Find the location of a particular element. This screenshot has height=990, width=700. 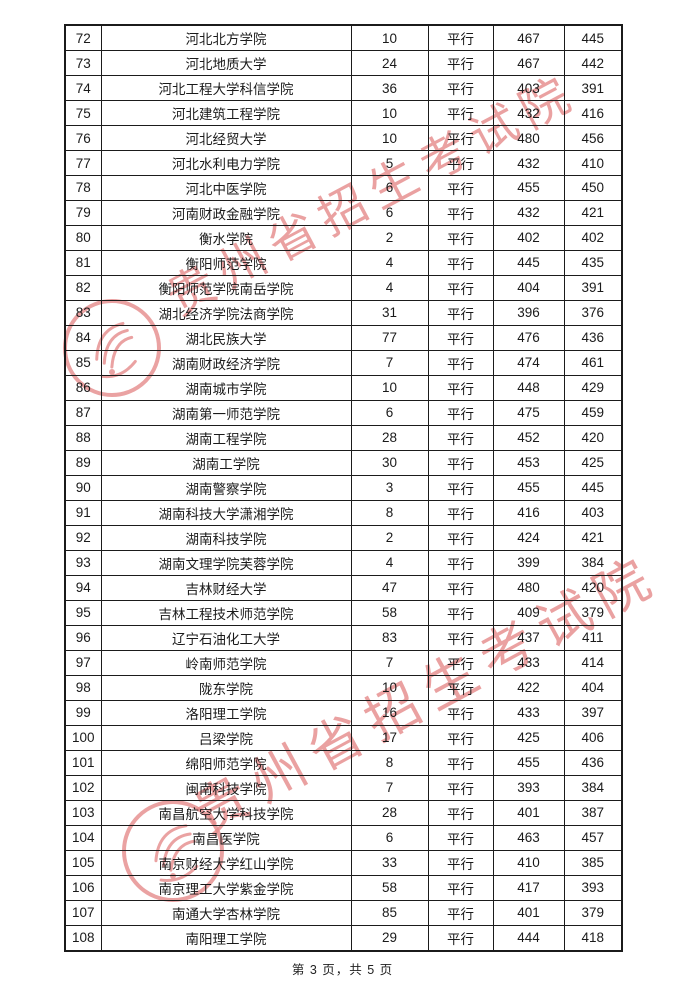

cell-score2: 387 is located at coordinates (593, 812).